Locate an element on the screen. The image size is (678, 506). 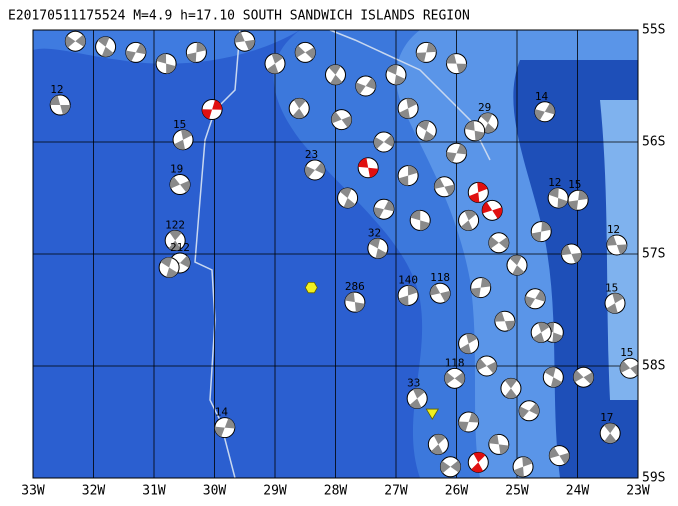
x-tick-label: 33W is located at coordinates (33, 491).